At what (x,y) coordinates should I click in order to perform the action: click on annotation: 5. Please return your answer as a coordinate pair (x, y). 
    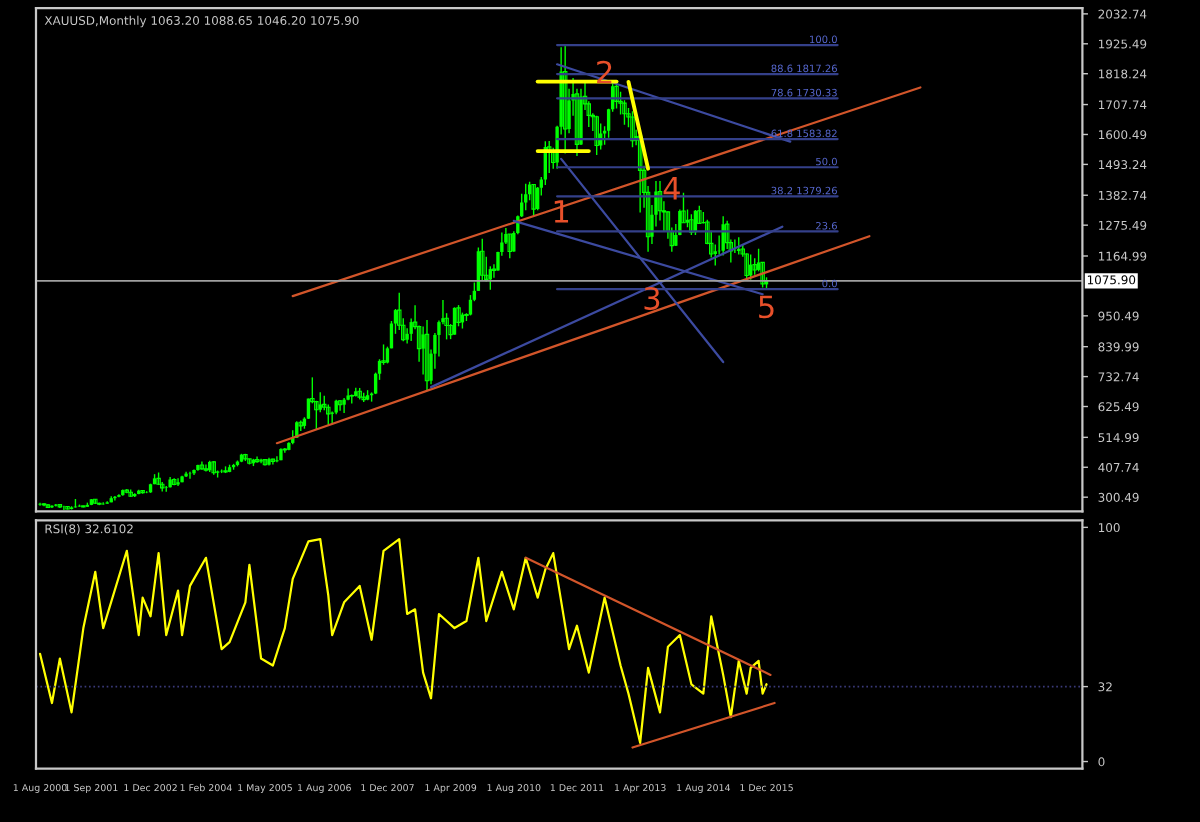
    Looking at the image, I should click on (766, 307).